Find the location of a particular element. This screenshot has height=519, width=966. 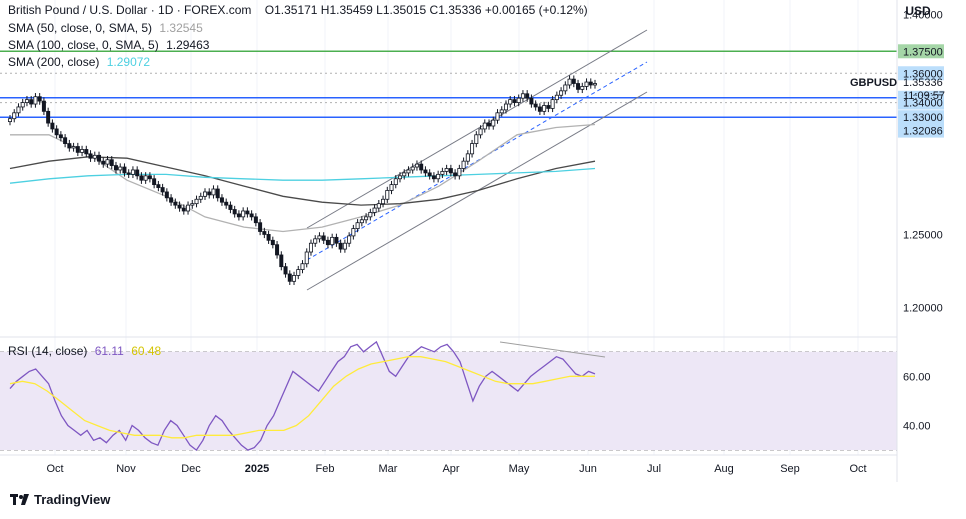

sma50-label: SMA (50, close, 0, SMA, 5) is located at coordinates (80, 28).